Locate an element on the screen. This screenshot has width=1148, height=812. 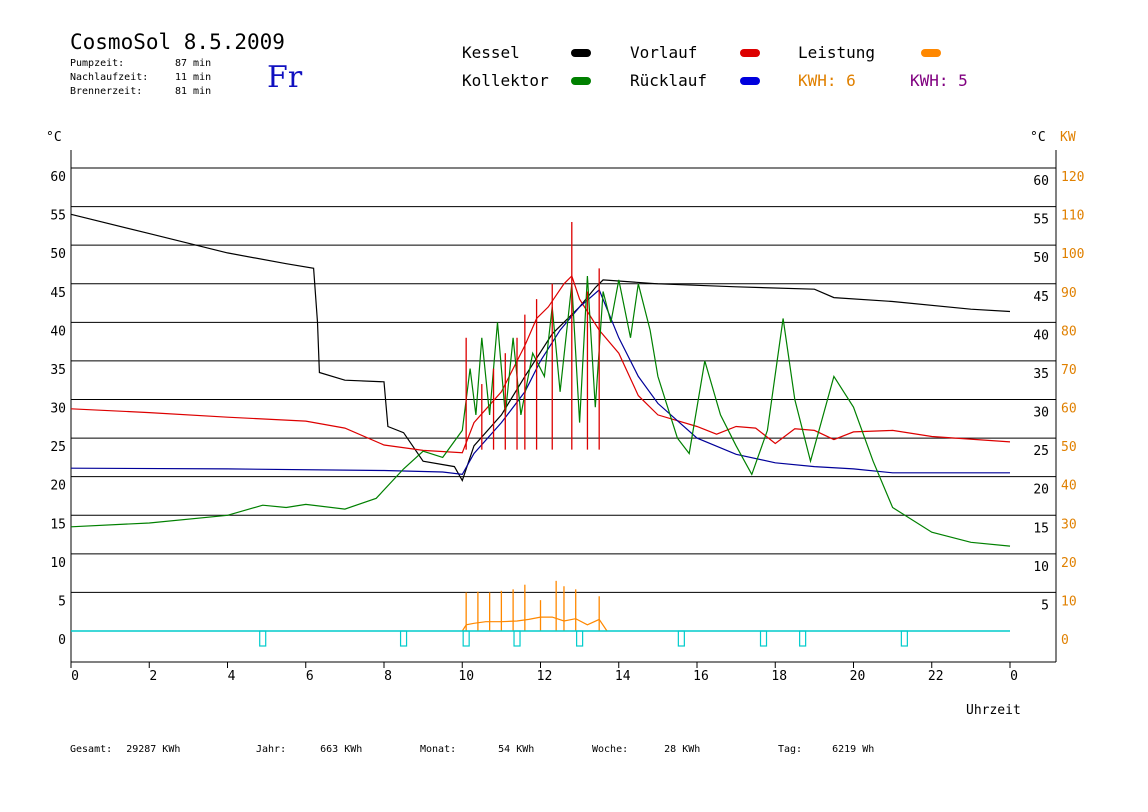
left-tick-label: 35 is located at coordinates (58, 370).